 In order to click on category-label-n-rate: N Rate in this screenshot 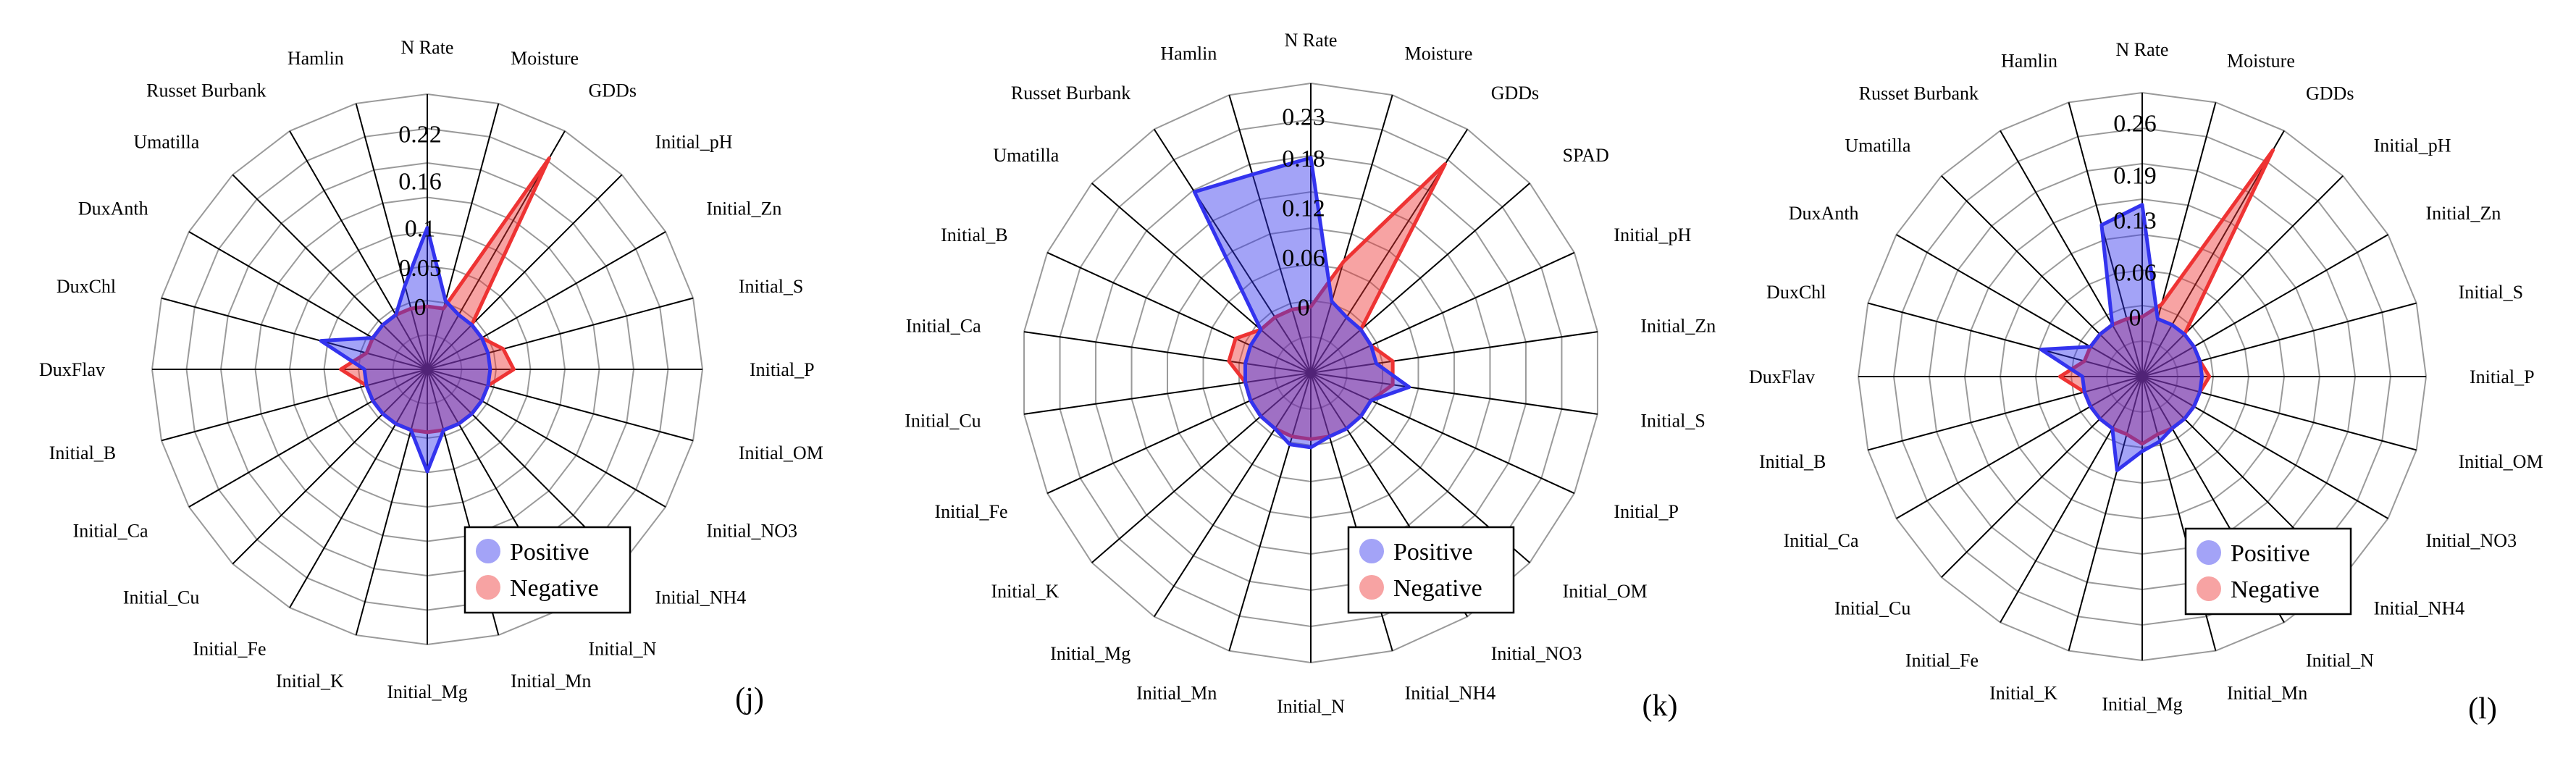, I will do `click(427, 48)`.